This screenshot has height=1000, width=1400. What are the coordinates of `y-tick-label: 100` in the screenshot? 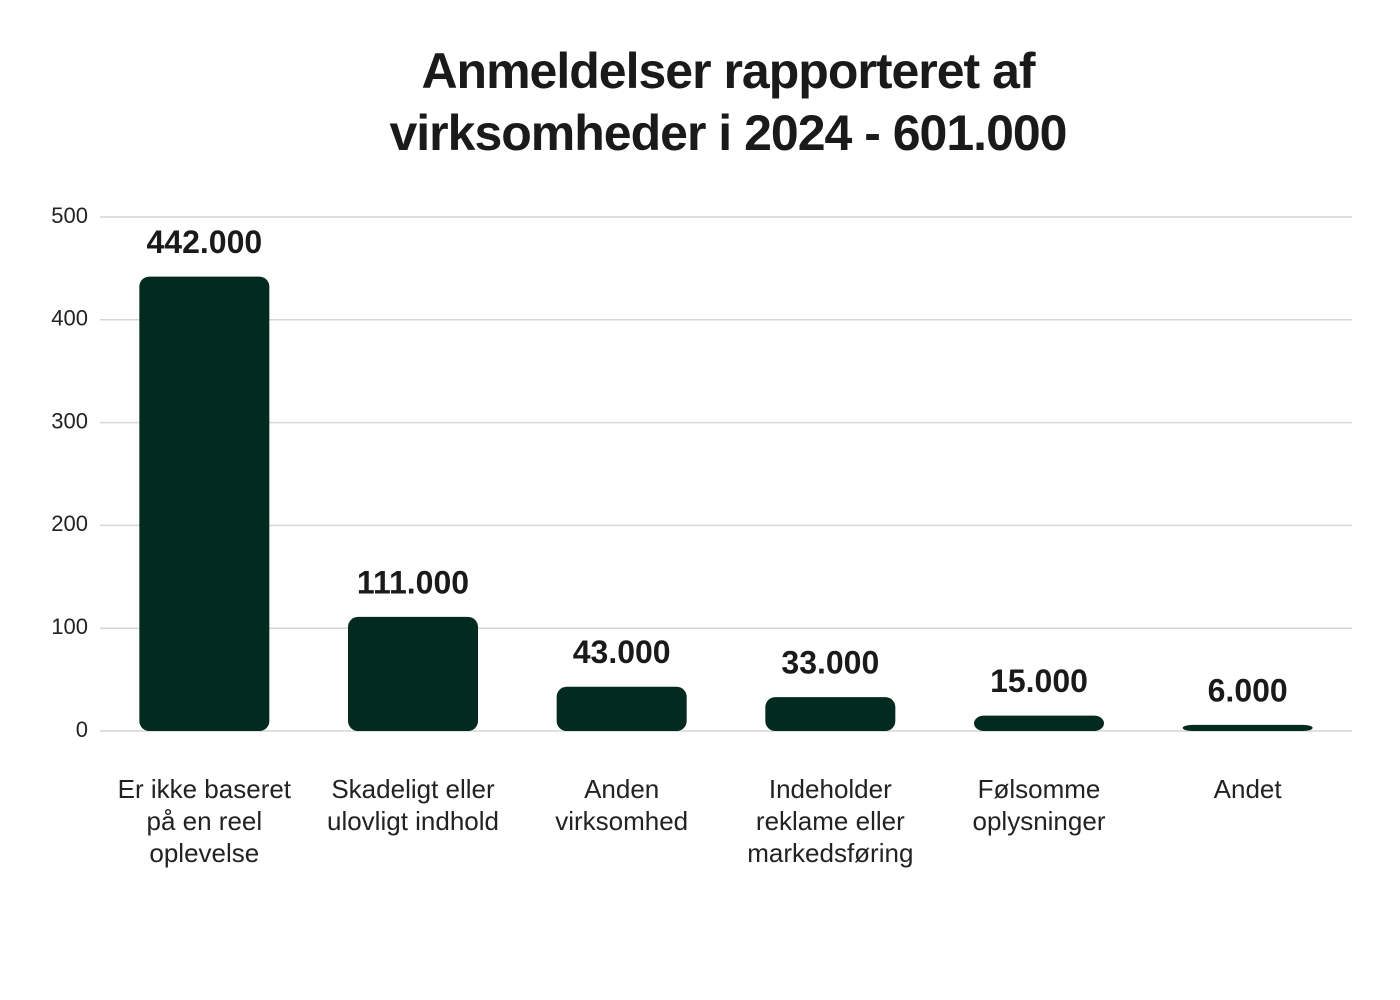 It's located at (69, 626).